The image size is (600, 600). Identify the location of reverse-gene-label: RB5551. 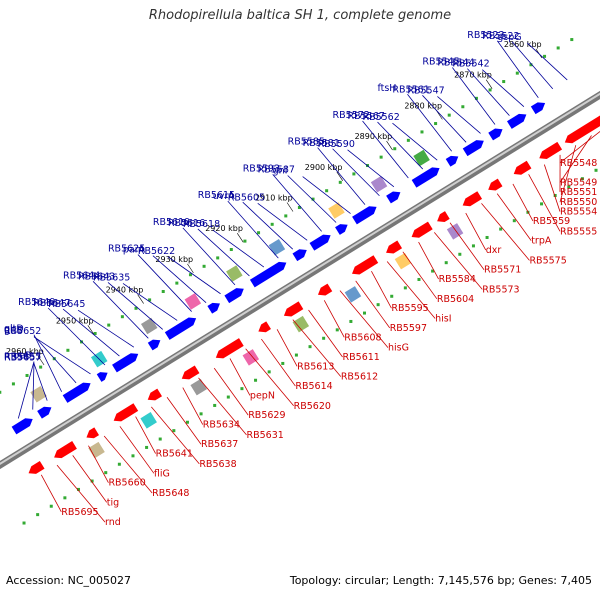
(578, 192).